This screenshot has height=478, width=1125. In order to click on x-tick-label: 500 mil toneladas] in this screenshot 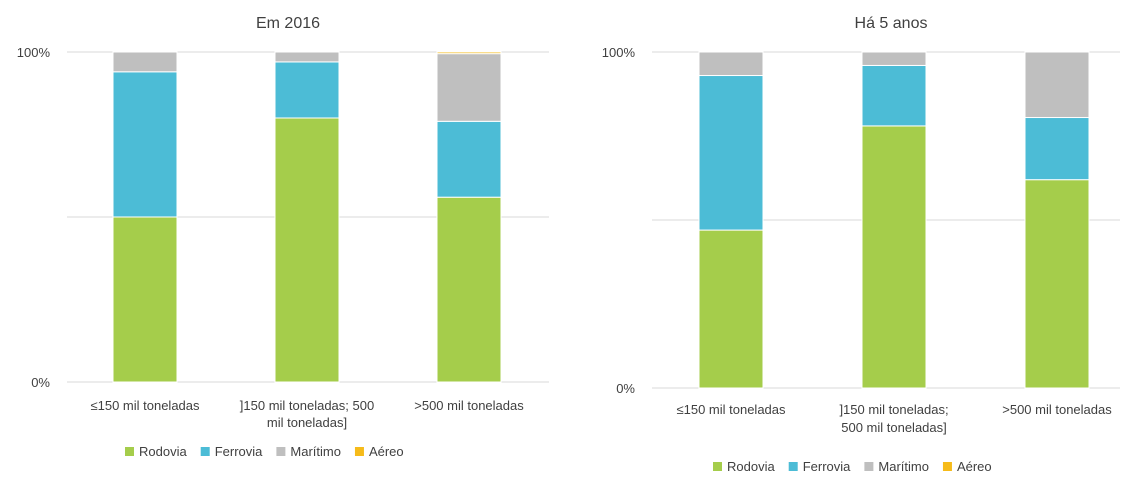, I will do `click(894, 427)`.